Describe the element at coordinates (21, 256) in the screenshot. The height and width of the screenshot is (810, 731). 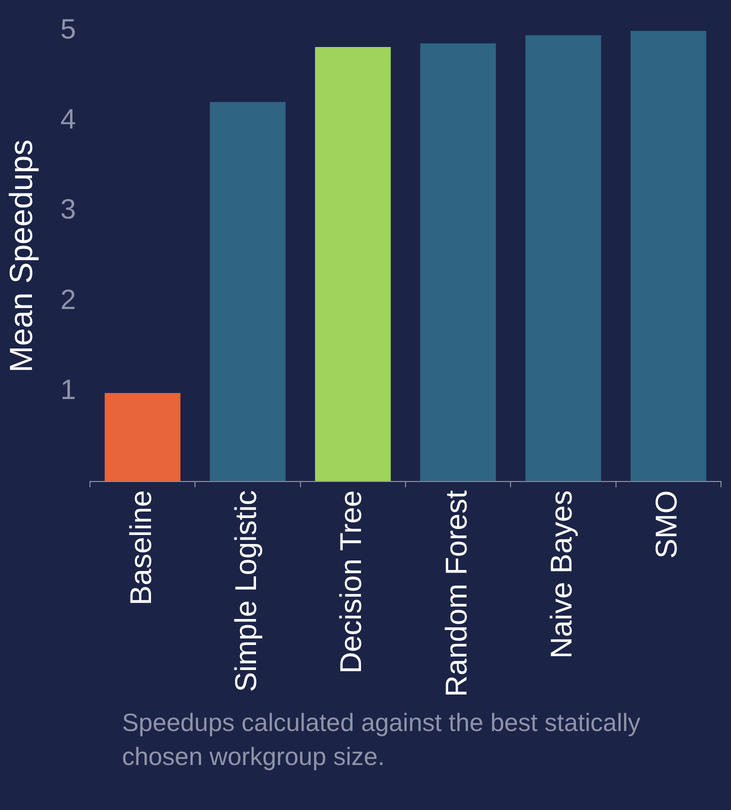
I see `y-axis-title: Mean Speedups` at that location.